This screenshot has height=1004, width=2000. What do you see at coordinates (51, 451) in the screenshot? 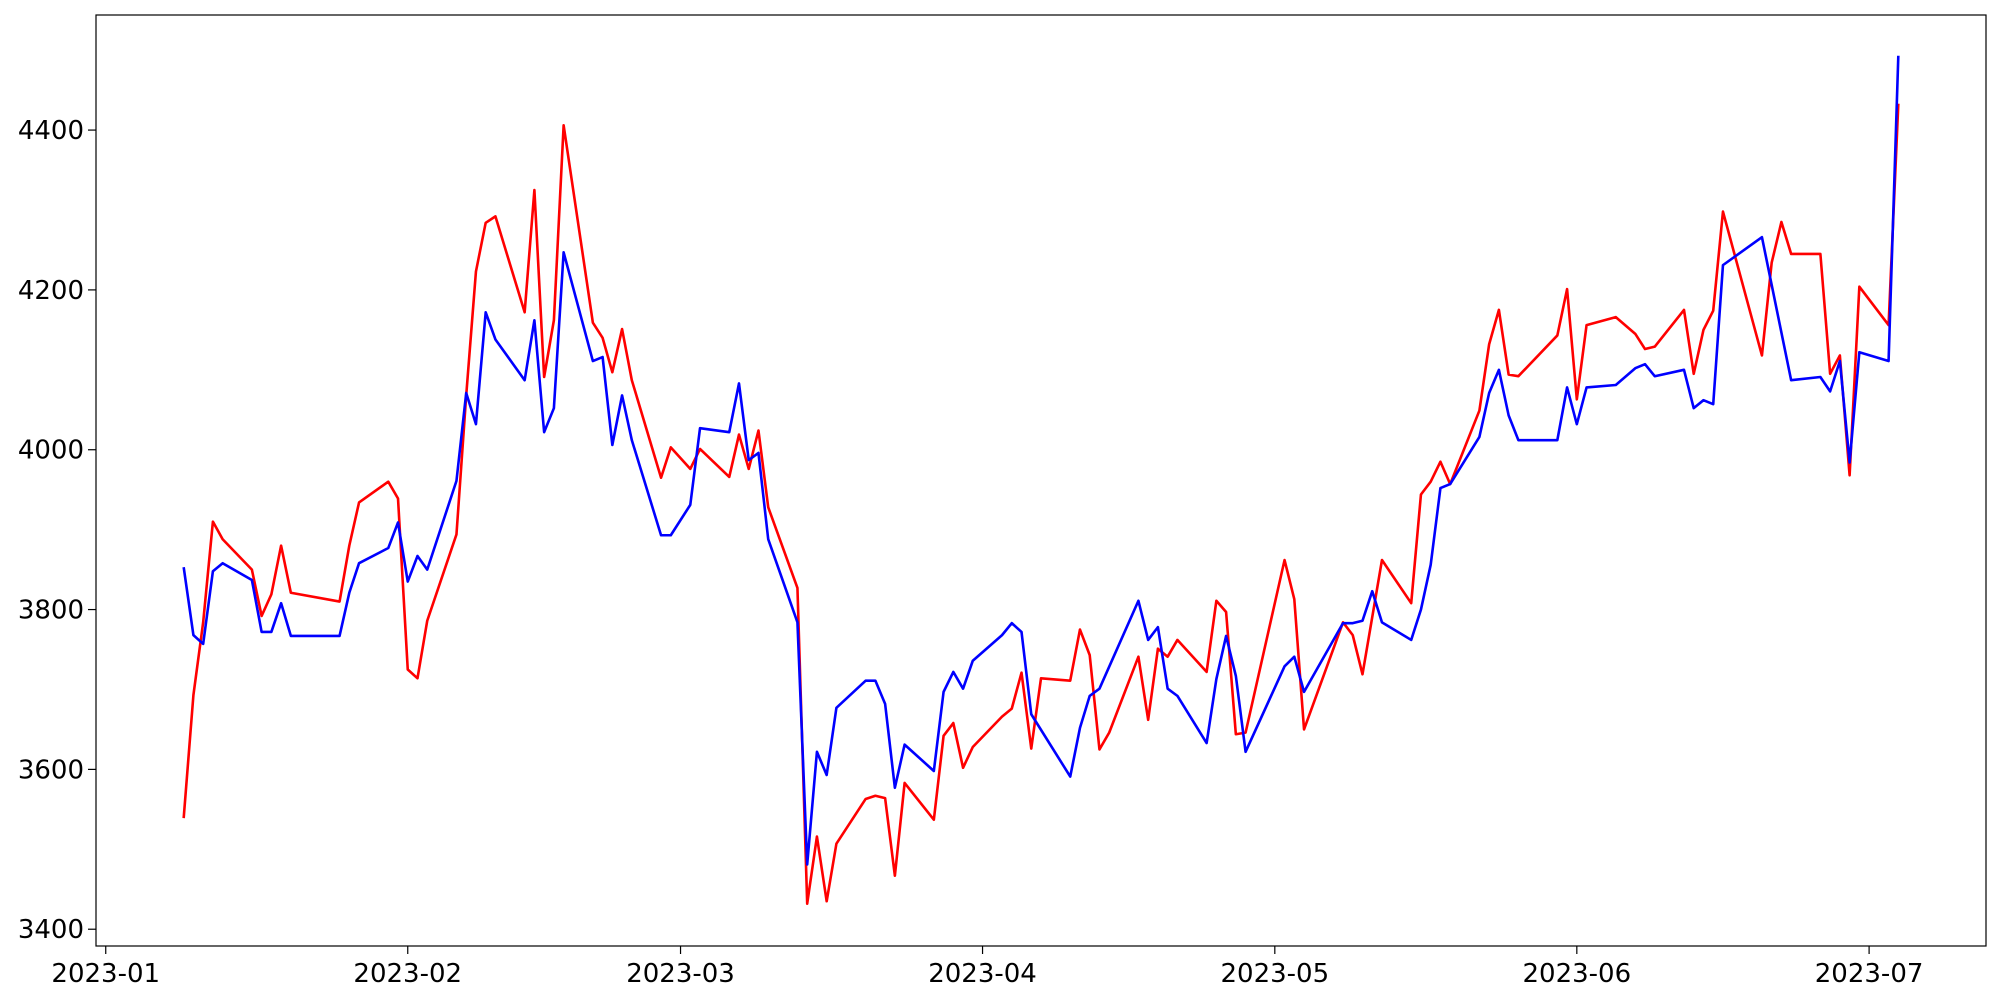
I see `y-tick-label: 4000` at bounding box center [51, 451].